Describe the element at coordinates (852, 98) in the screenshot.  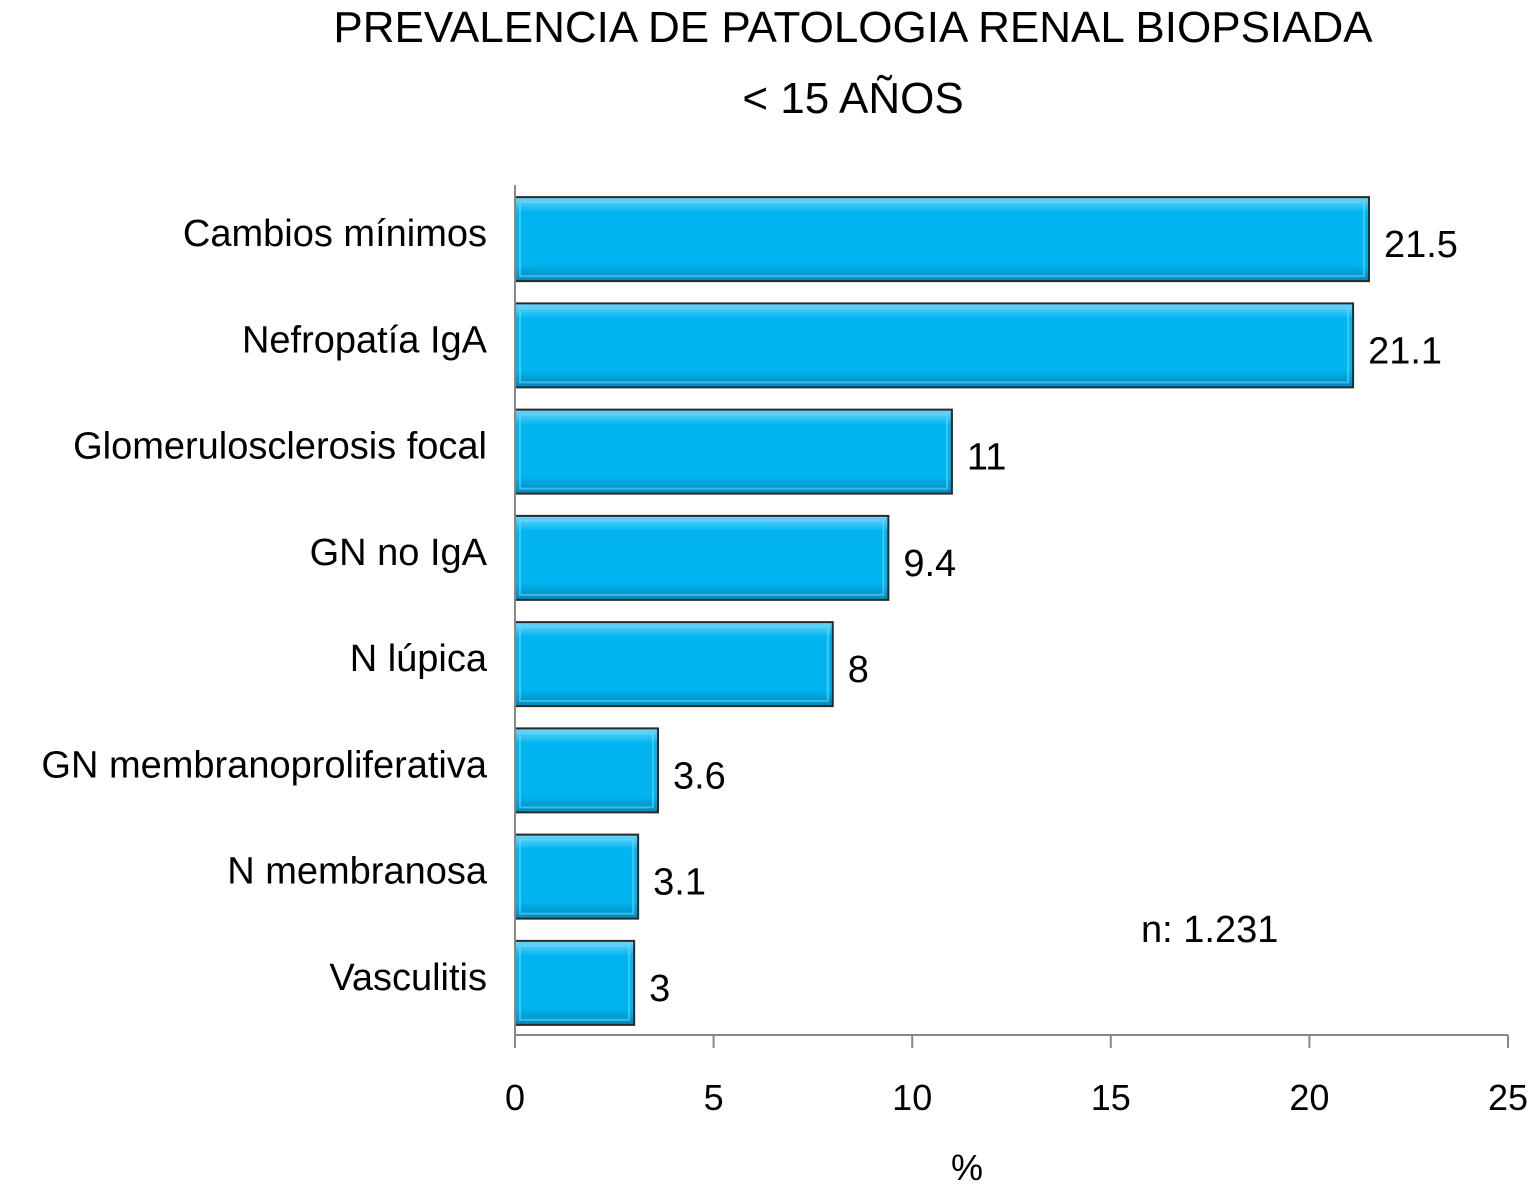
I see `chart-subtitle: < 15 AÑOS` at that location.